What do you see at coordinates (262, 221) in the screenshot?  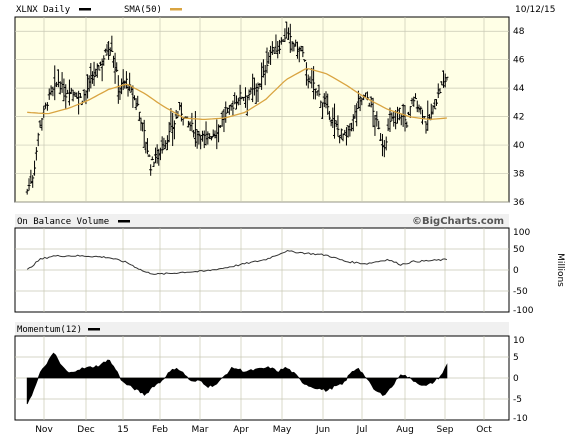 I see `obv-header-strip` at bounding box center [262, 221].